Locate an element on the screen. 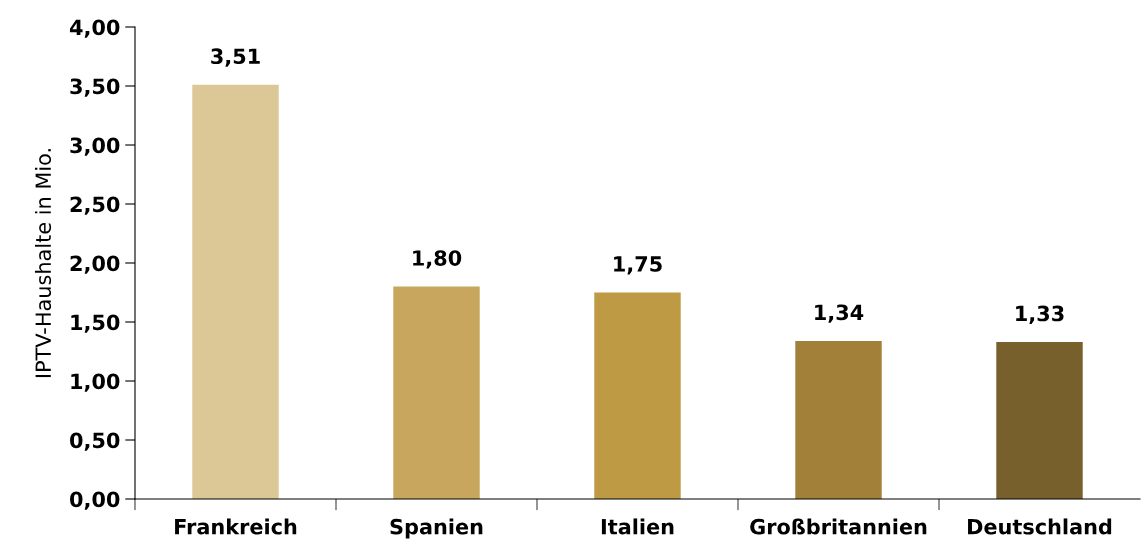 This screenshot has height=552, width=1143. data-label: 3,51 is located at coordinates (235, 57).